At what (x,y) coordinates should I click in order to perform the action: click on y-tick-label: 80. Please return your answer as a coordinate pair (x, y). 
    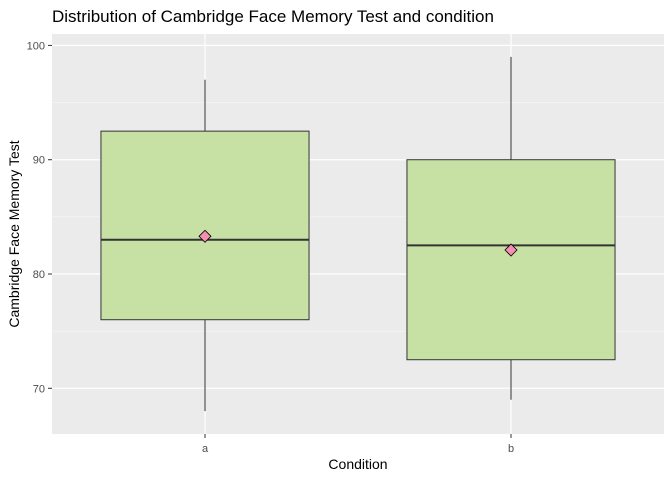
    Looking at the image, I should click on (39, 275).